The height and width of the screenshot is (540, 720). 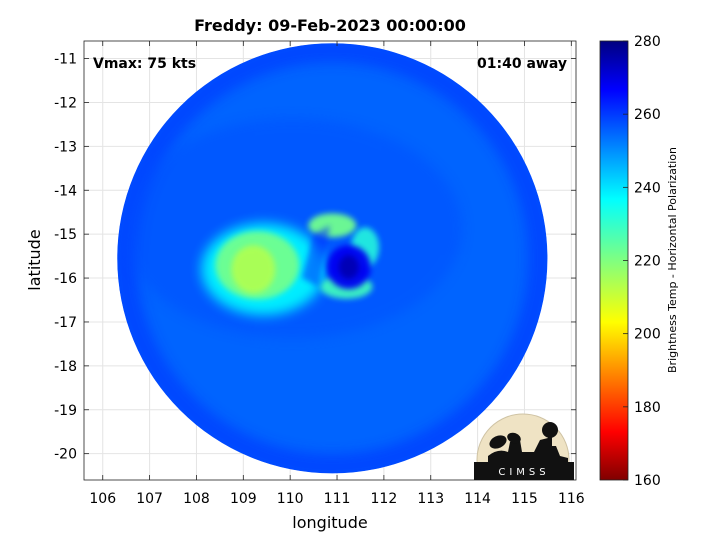 I want to click on vmax-annotation: Vmax: 75 kts, so click(x=144, y=64).